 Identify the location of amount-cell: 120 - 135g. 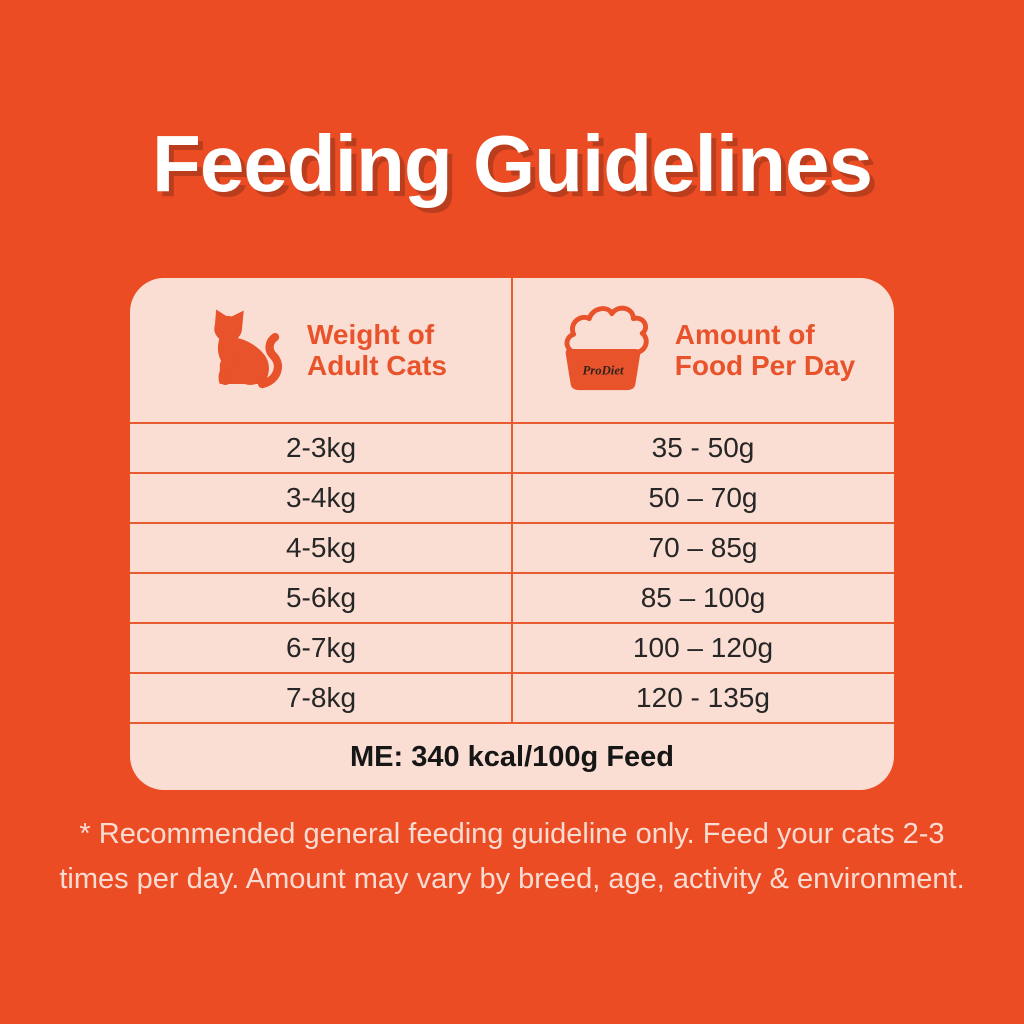
(703, 697).